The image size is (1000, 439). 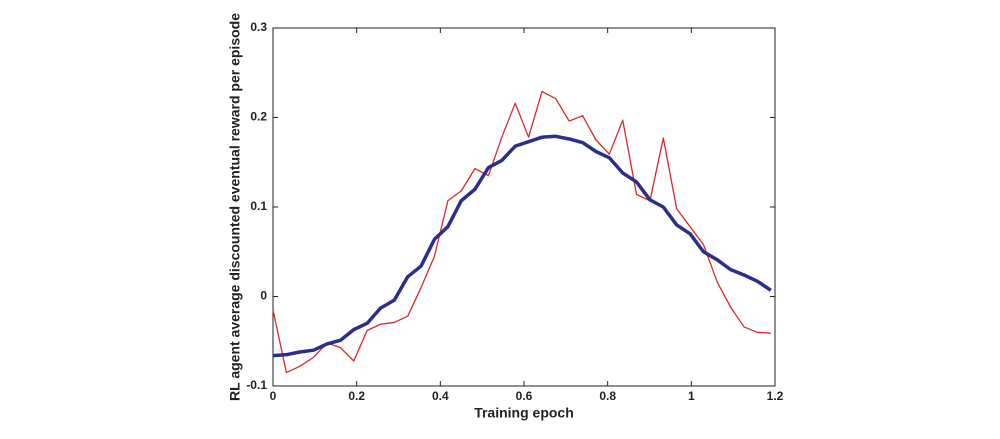 What do you see at coordinates (607, 396) in the screenshot?
I see `x-tick-label: 0.8` at bounding box center [607, 396].